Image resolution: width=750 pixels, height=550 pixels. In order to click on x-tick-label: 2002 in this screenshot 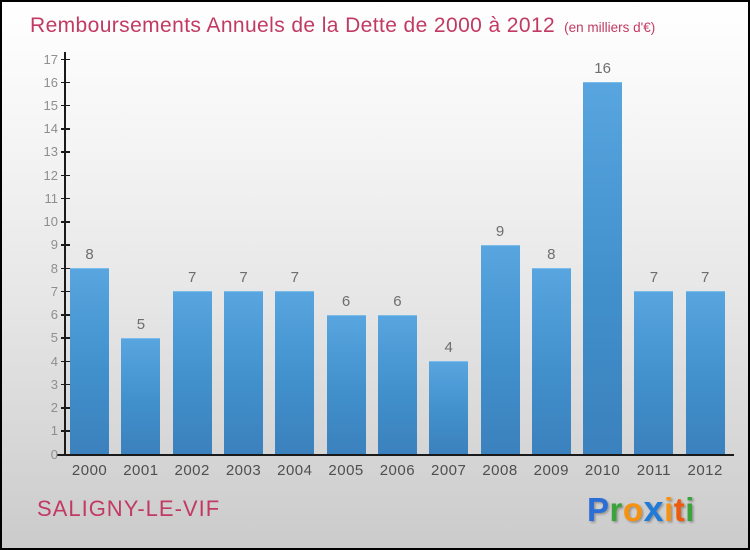, I will do `click(192, 470)`.